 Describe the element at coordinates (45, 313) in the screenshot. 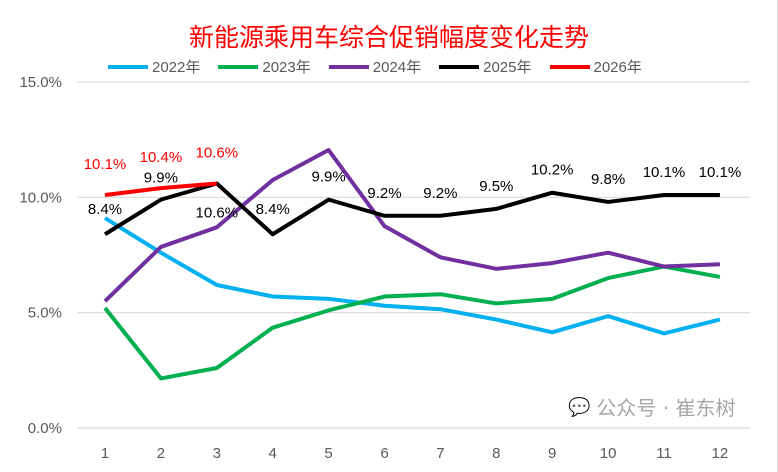

I see `y-tick-label: 5.0%` at that location.